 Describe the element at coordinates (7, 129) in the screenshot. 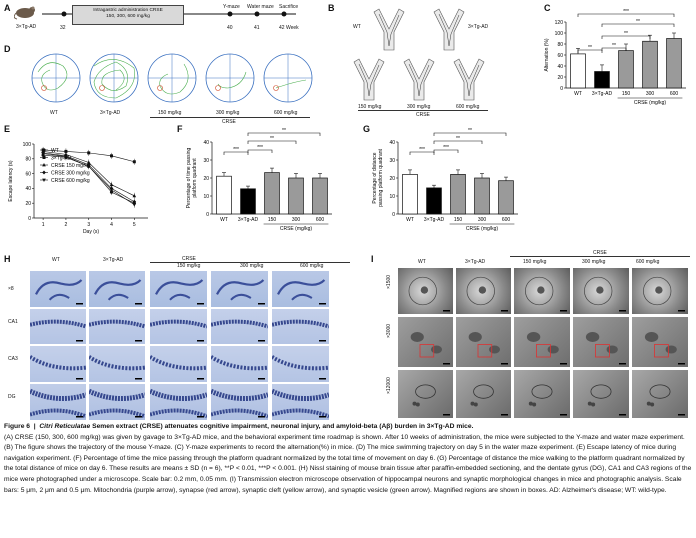

I see `panel-e-label: E` at that location.